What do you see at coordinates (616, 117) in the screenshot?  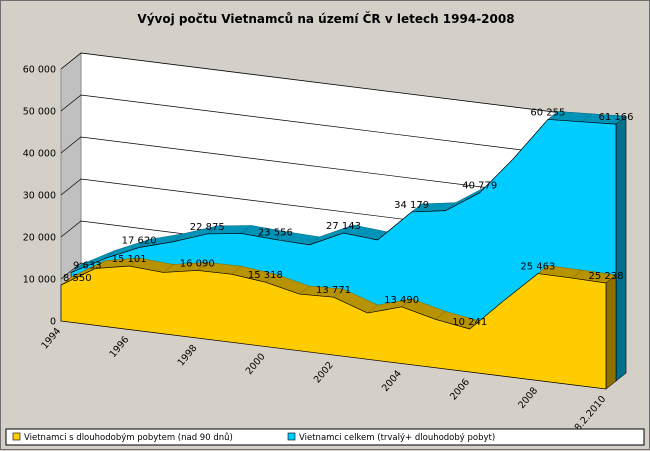 I see `data-label: 61 166` at bounding box center [616, 117].